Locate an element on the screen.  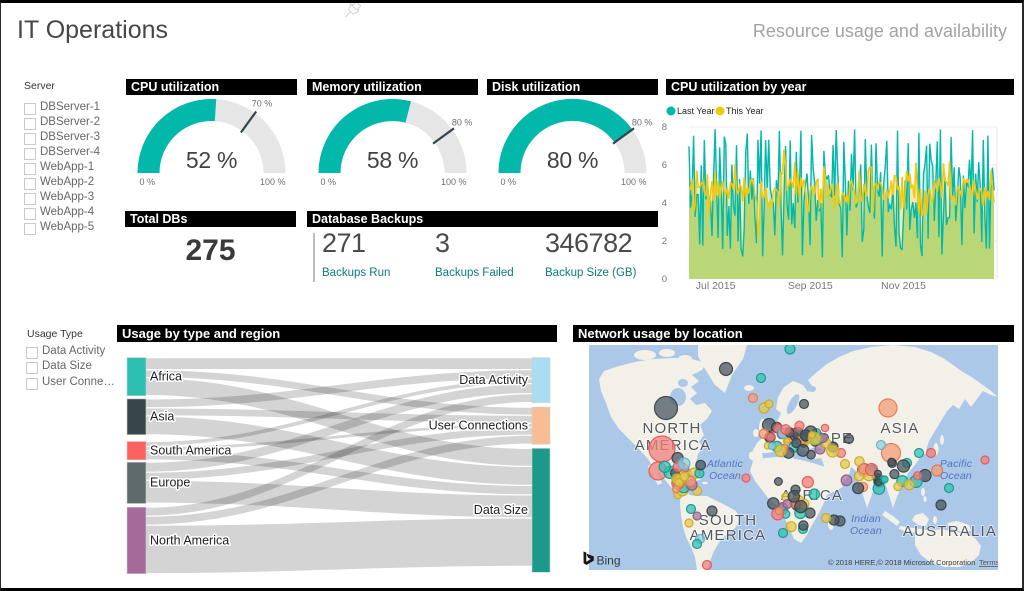
svg-text: Asia is located at coordinates (162, 417).